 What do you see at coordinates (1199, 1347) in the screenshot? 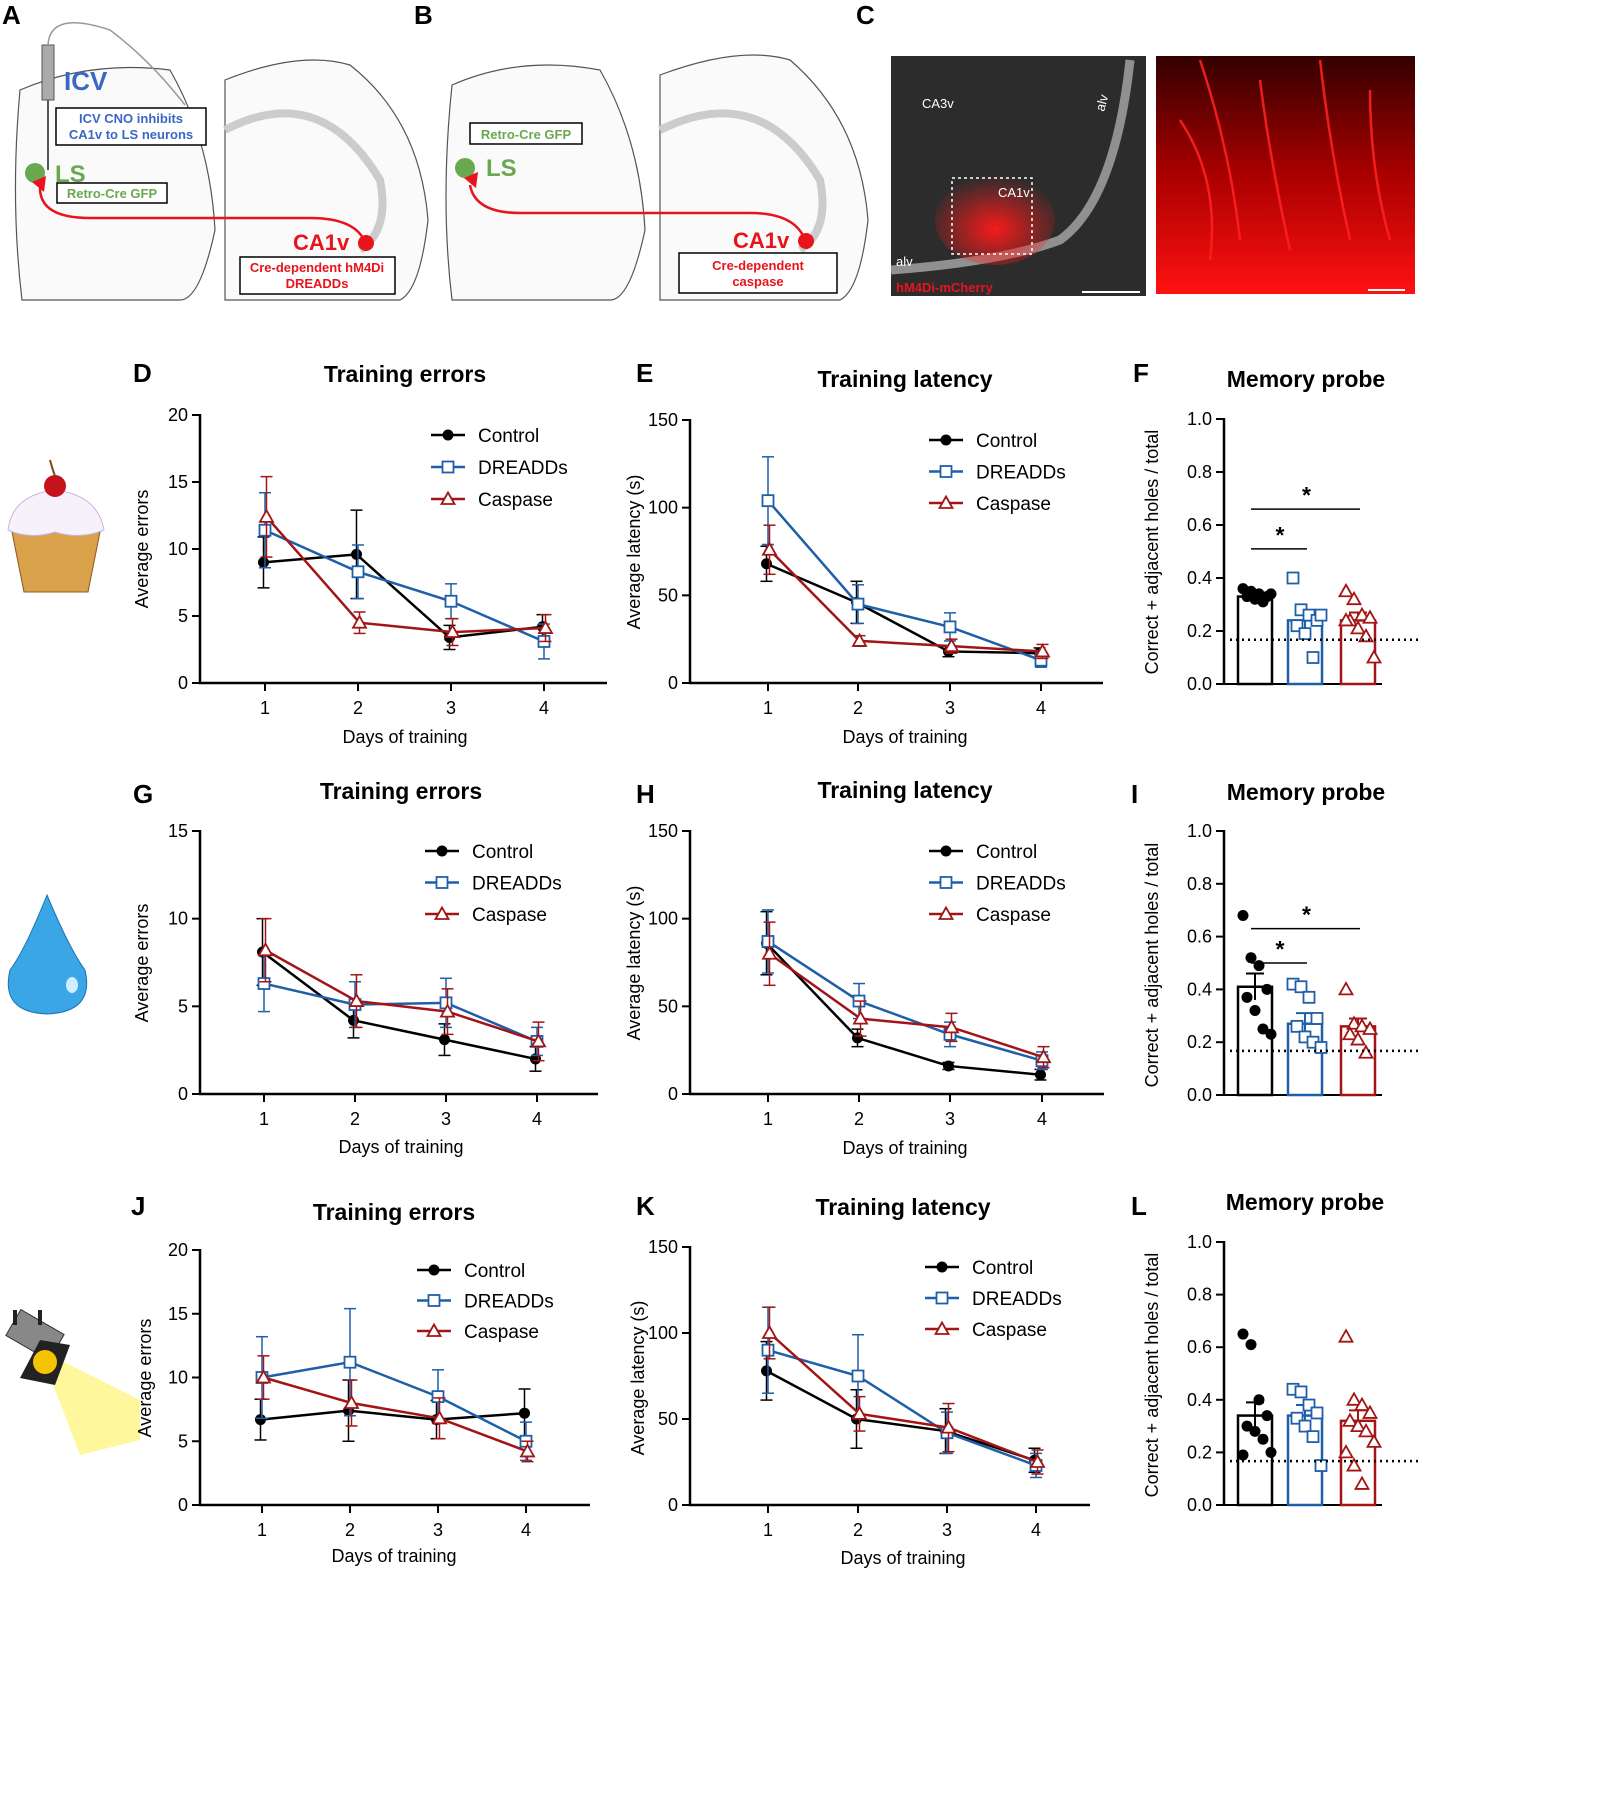
I see `y-tick-label: 0.6` at bounding box center [1199, 1347].